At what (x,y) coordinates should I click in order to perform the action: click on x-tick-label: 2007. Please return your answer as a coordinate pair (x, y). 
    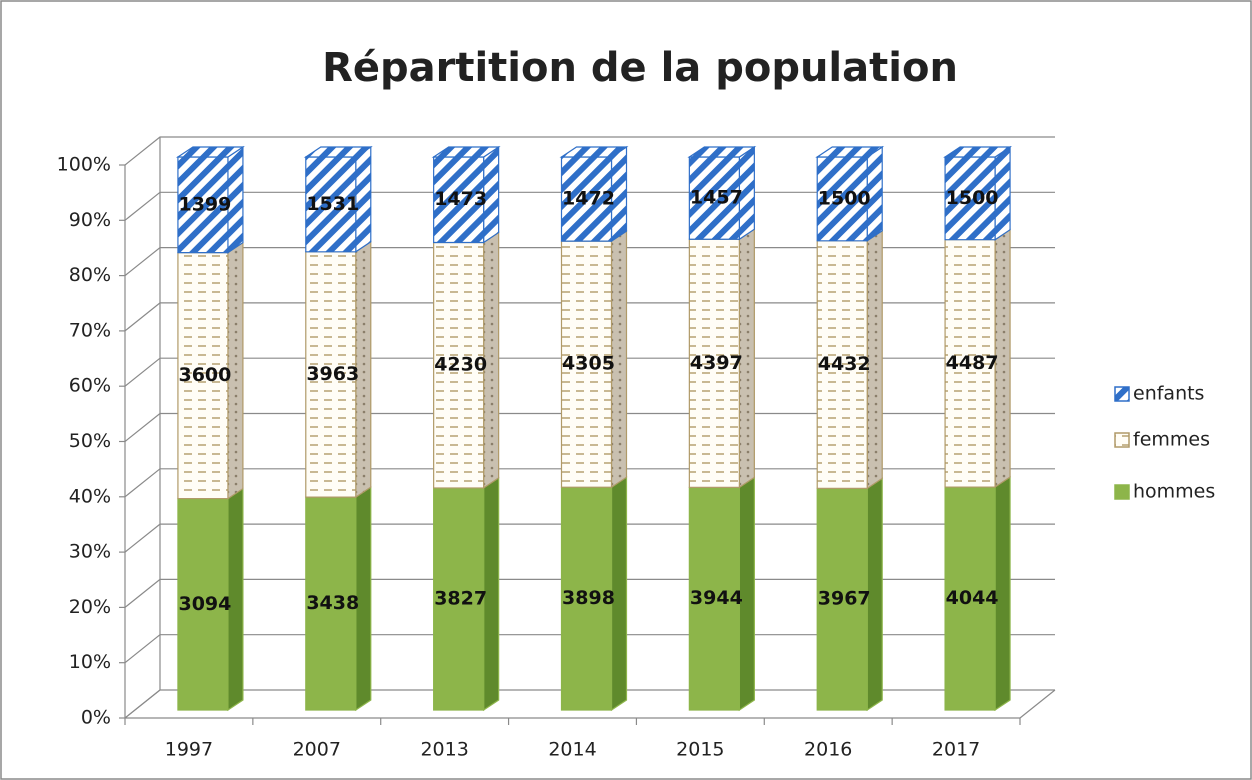
    Looking at the image, I should click on (317, 750).